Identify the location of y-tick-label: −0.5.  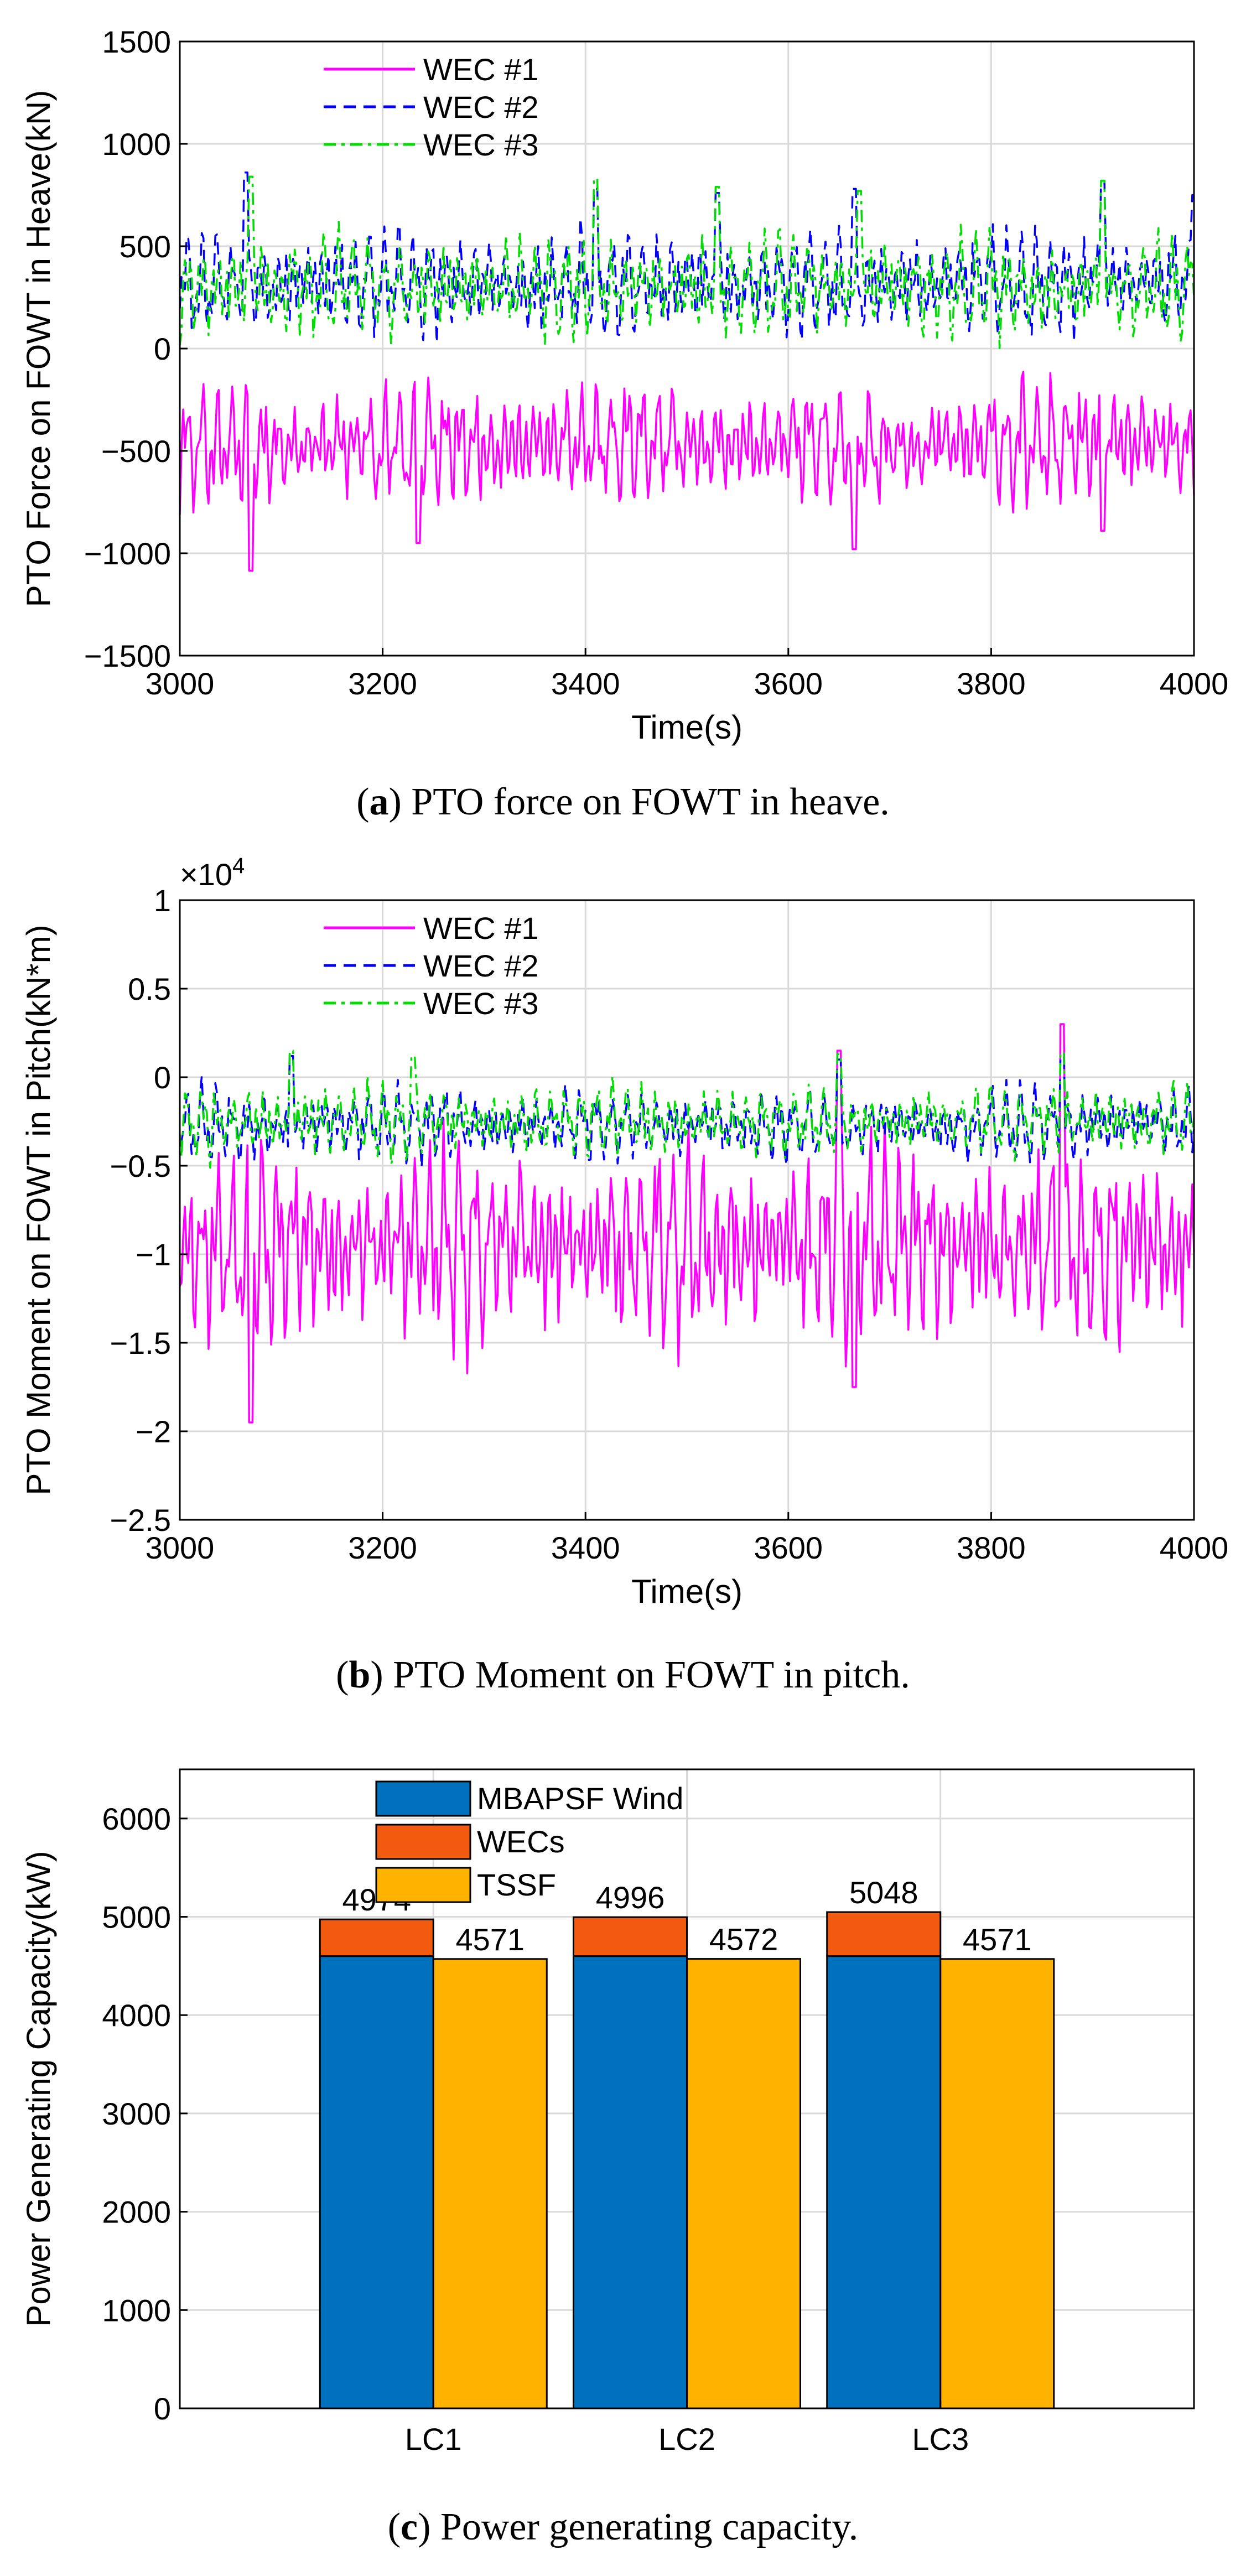
(141, 1166).